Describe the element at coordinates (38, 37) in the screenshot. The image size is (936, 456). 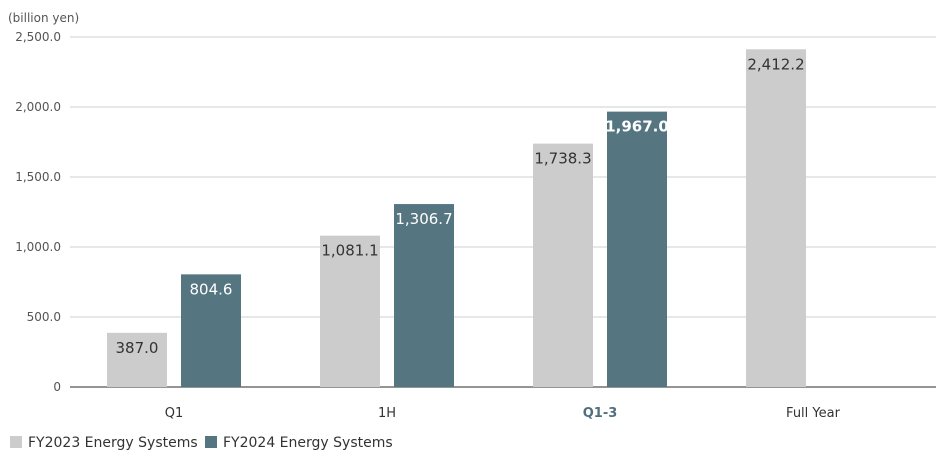
I see `y-tick-label: 2,500.0` at that location.